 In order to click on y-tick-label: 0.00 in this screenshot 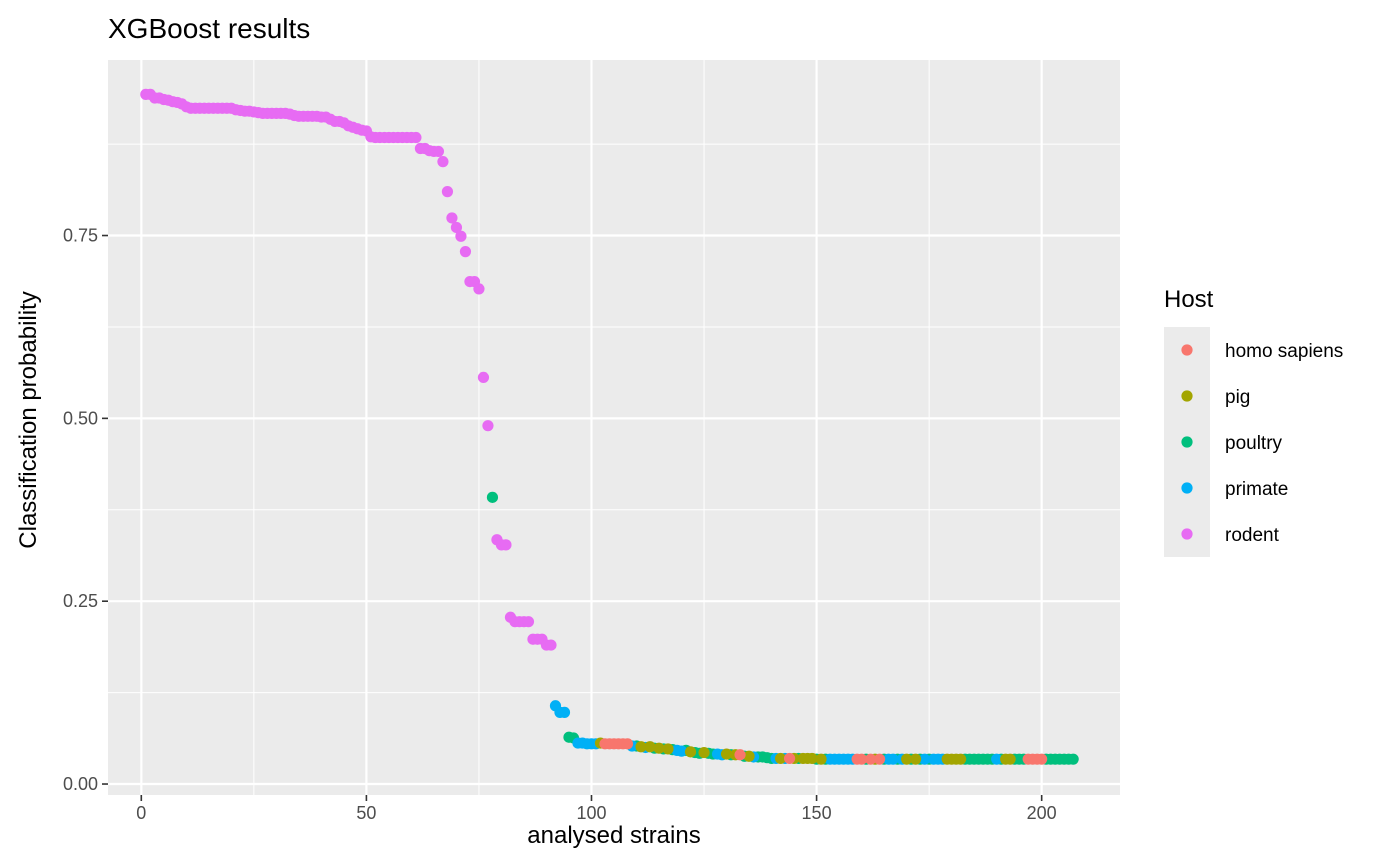, I will do `click(80, 784)`.